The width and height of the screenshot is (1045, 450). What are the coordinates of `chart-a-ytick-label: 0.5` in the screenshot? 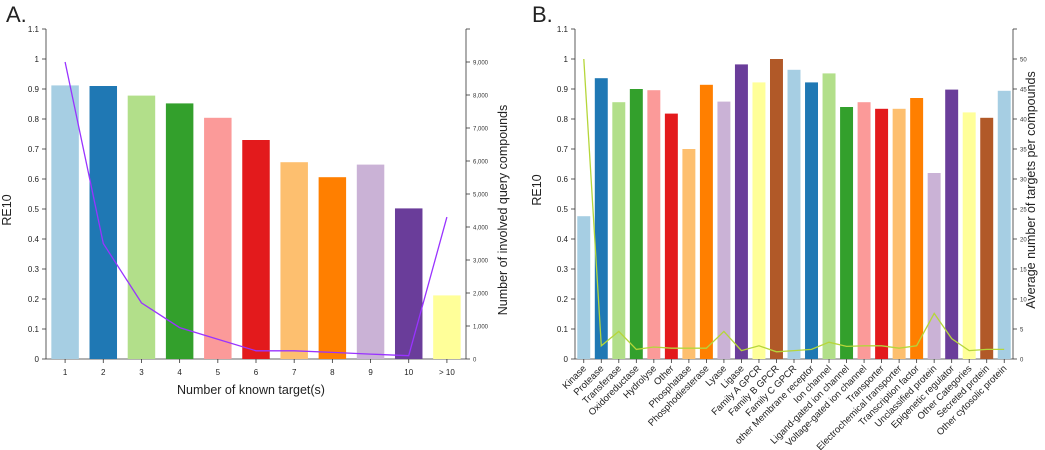 It's located at (34, 209).